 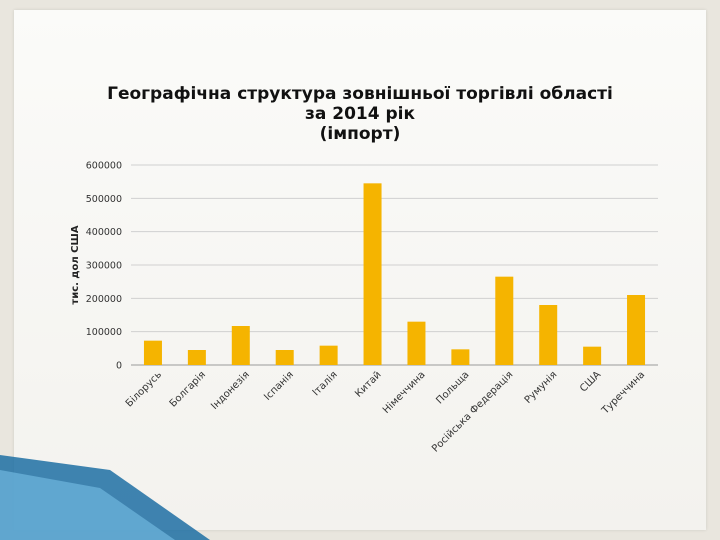 What do you see at coordinates (325, 384) in the screenshot?
I see `x-tick-label: Італія` at bounding box center [325, 384].